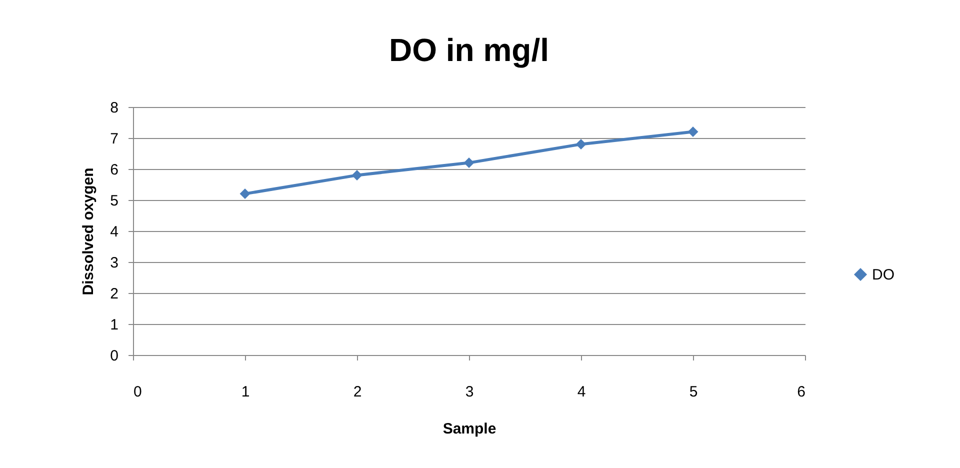 This screenshot has height=468, width=960. What do you see at coordinates (245, 392) in the screenshot?
I see `x-tick-label: 1` at bounding box center [245, 392].